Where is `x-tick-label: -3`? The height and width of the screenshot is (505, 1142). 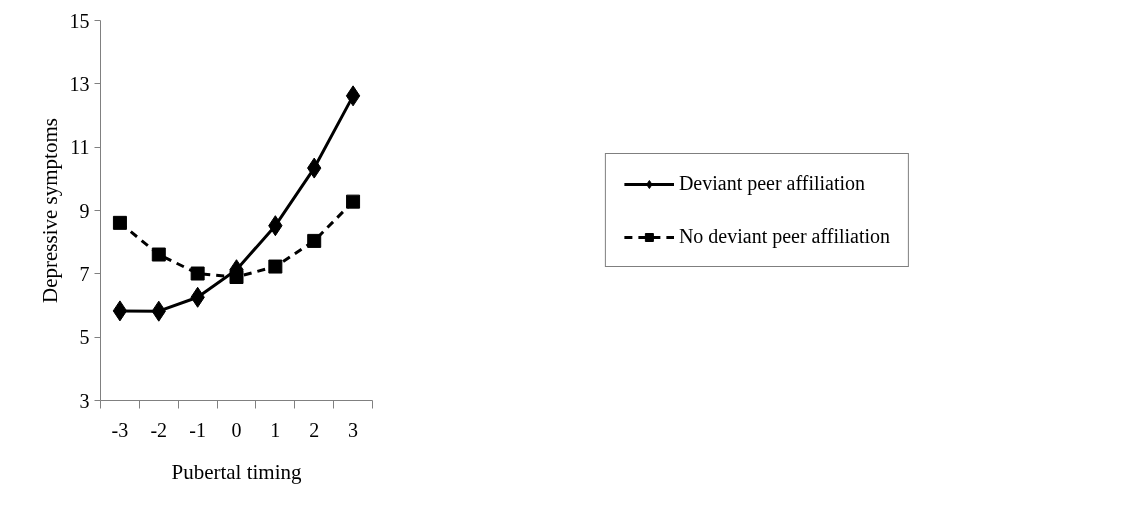
x-tick-label: -3 is located at coordinates (120, 429).